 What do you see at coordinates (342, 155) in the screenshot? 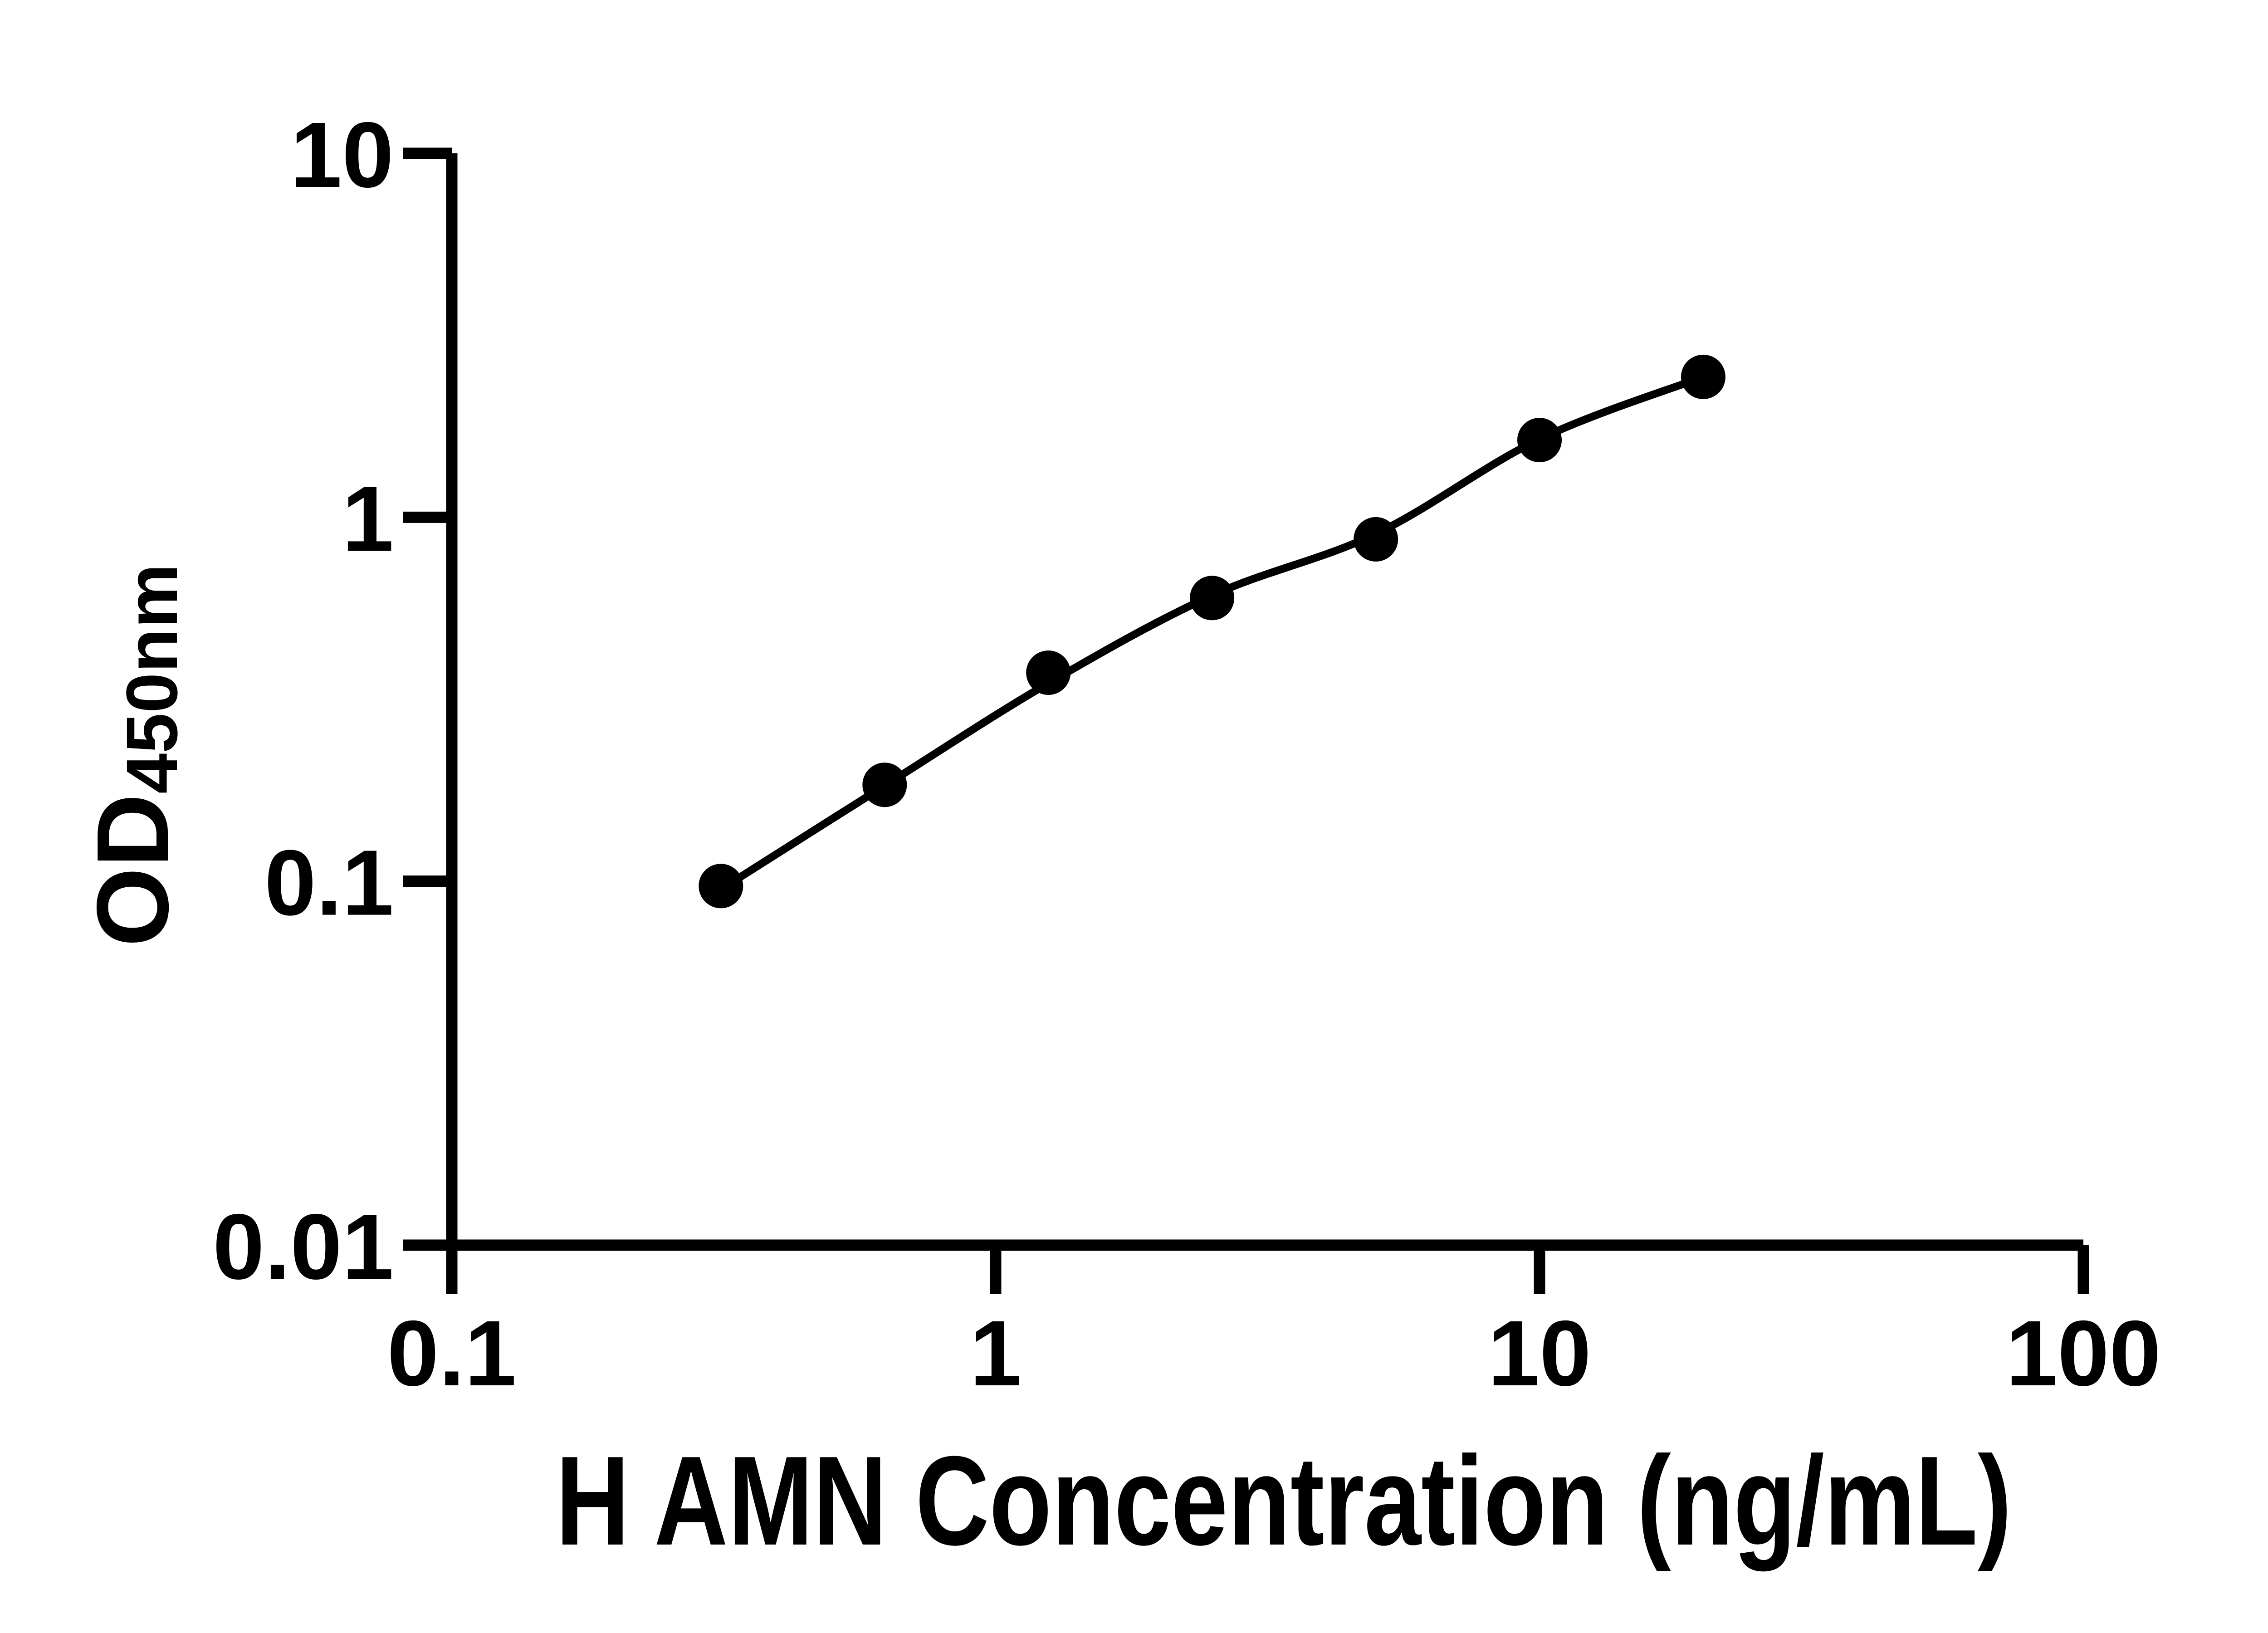
I see `y-tick-label: 10` at bounding box center [342, 155].